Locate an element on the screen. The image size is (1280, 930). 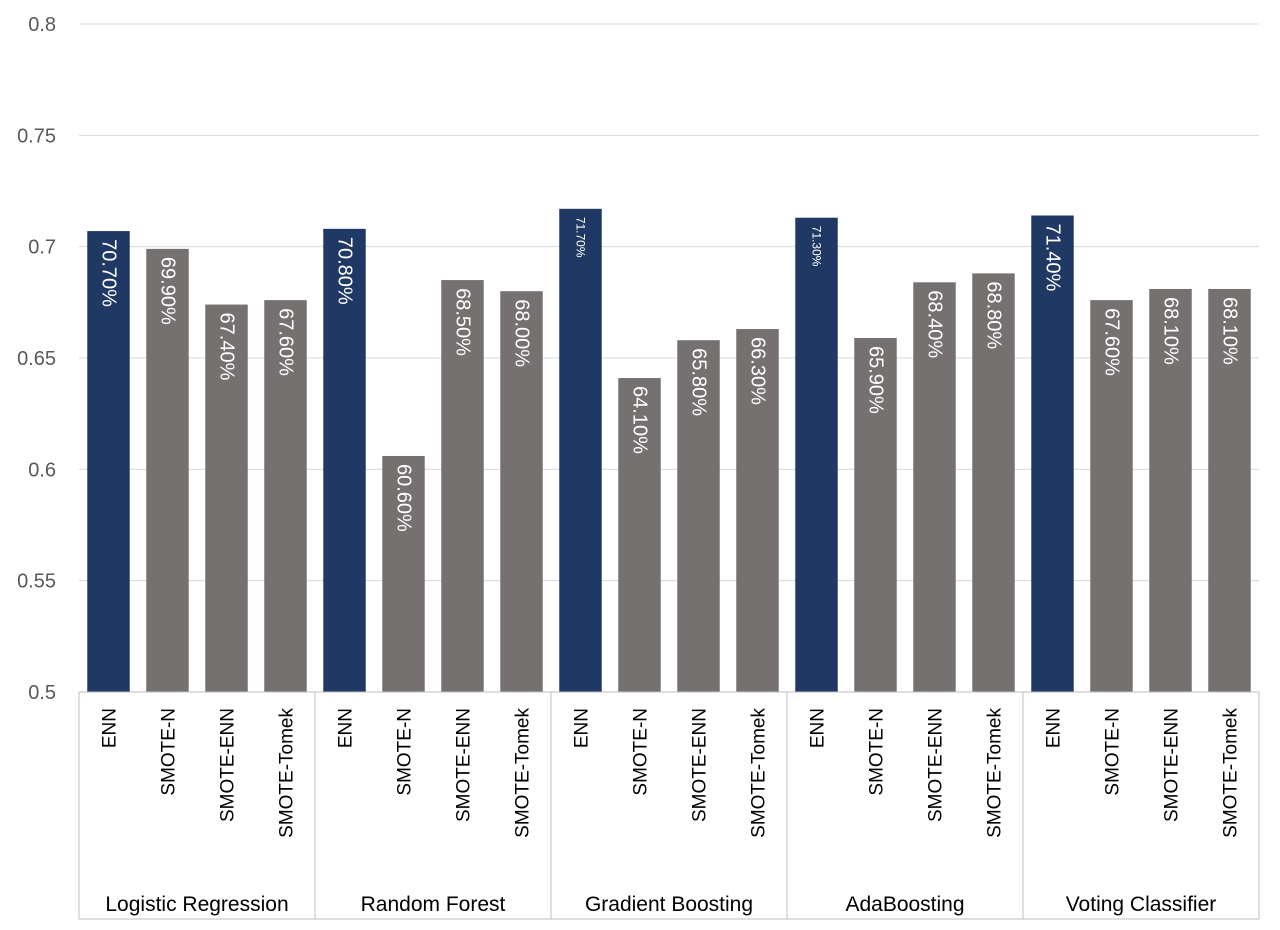
data-label: 67.40% is located at coordinates (227, 347).